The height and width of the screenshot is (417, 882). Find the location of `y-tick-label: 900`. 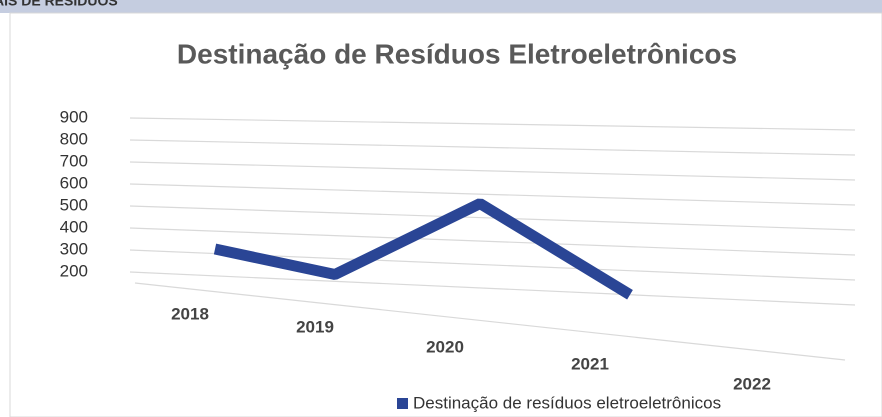

y-tick-label: 900 is located at coordinates (74, 116).